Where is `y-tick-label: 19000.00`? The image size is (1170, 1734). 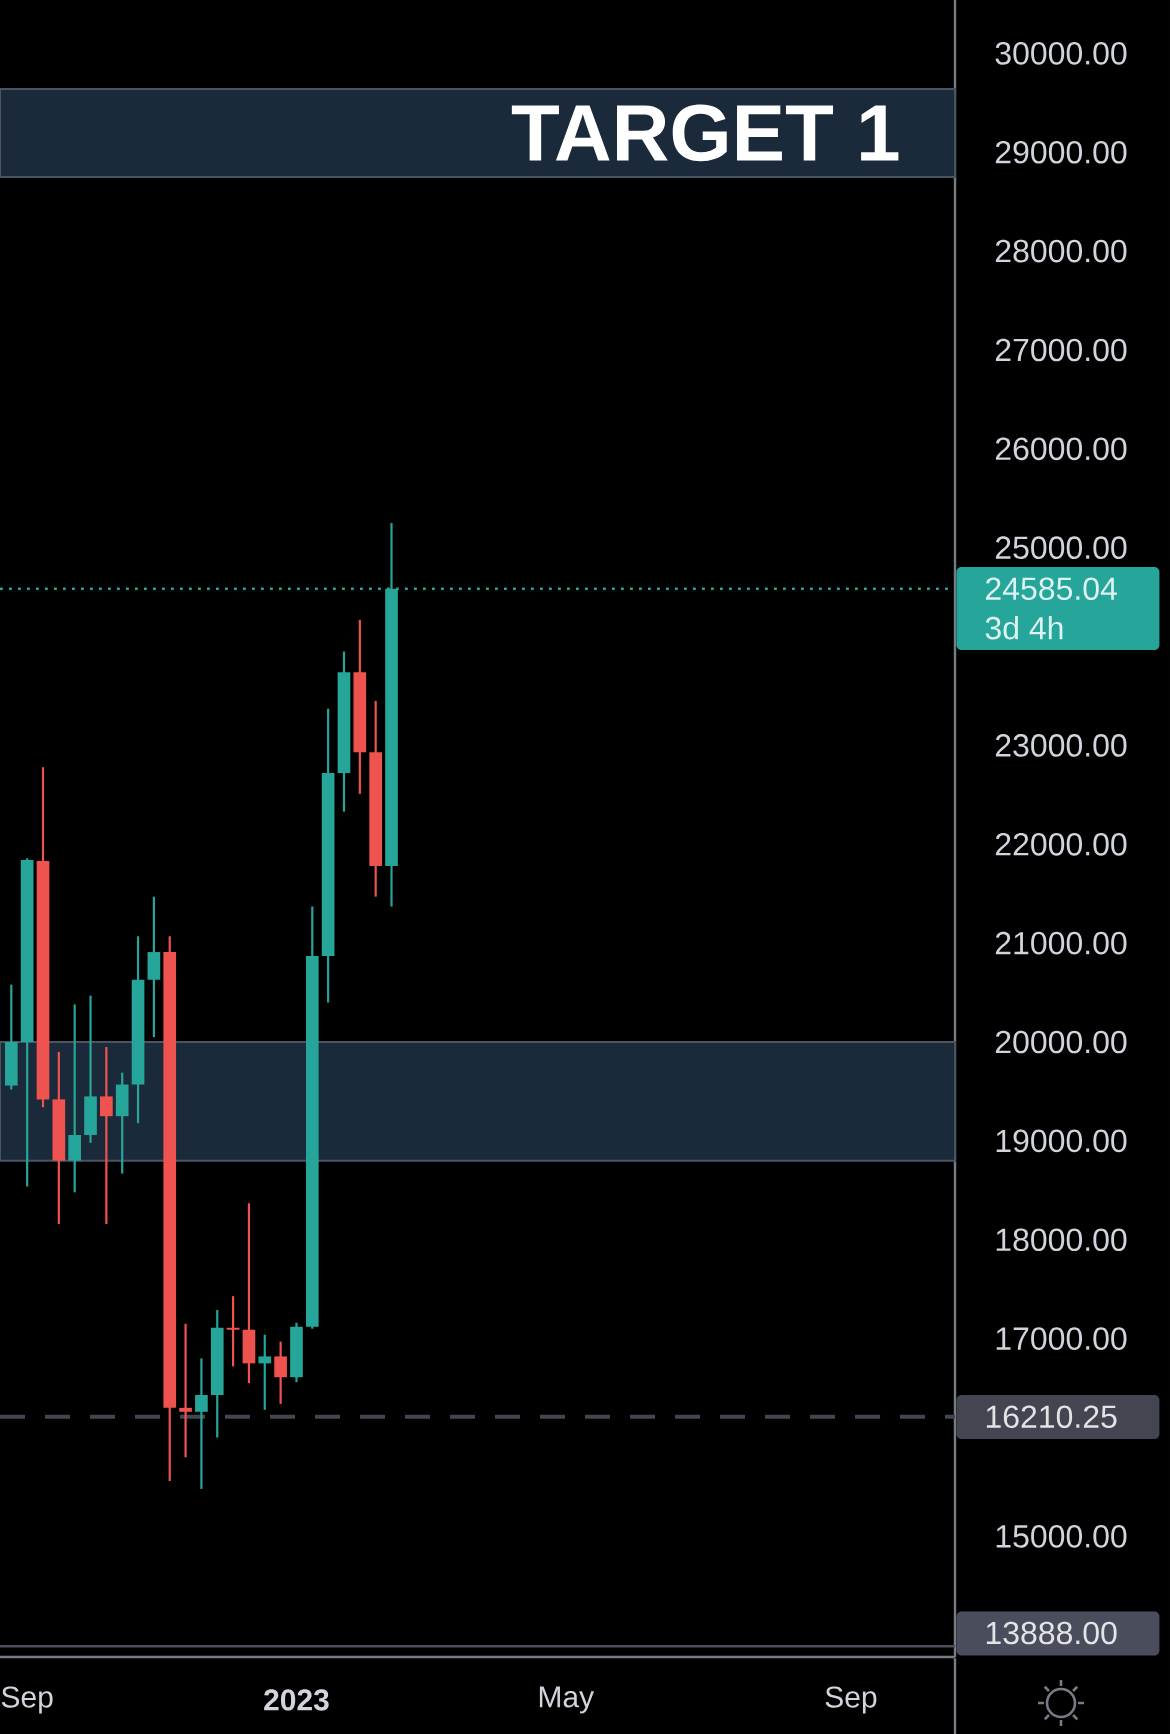 y-tick-label: 19000.00 is located at coordinates (1061, 1141).